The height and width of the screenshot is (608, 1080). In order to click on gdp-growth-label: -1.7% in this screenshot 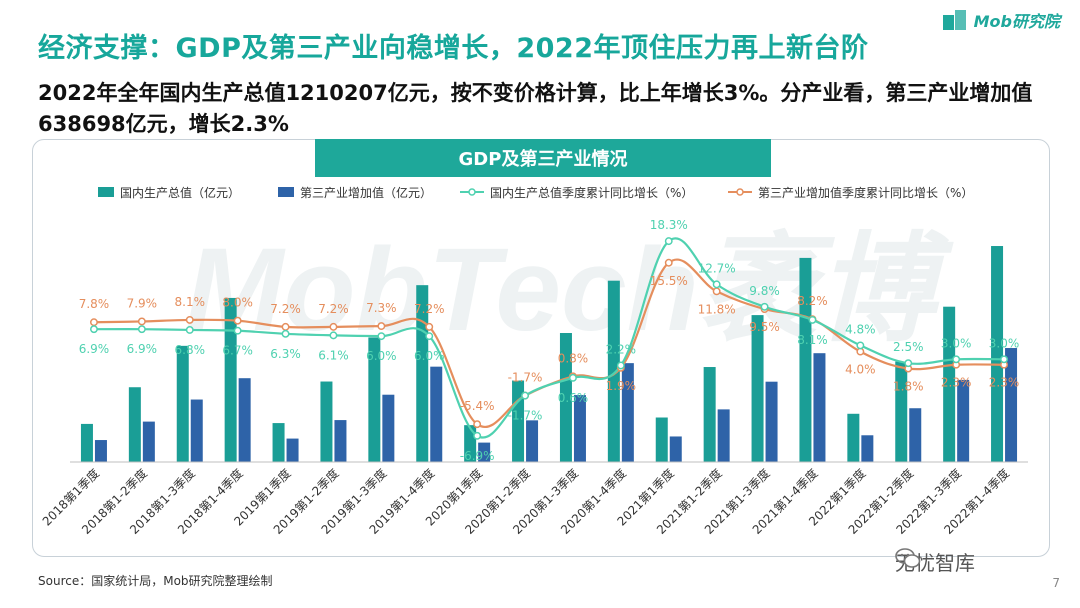, I will do `click(525, 416)`.